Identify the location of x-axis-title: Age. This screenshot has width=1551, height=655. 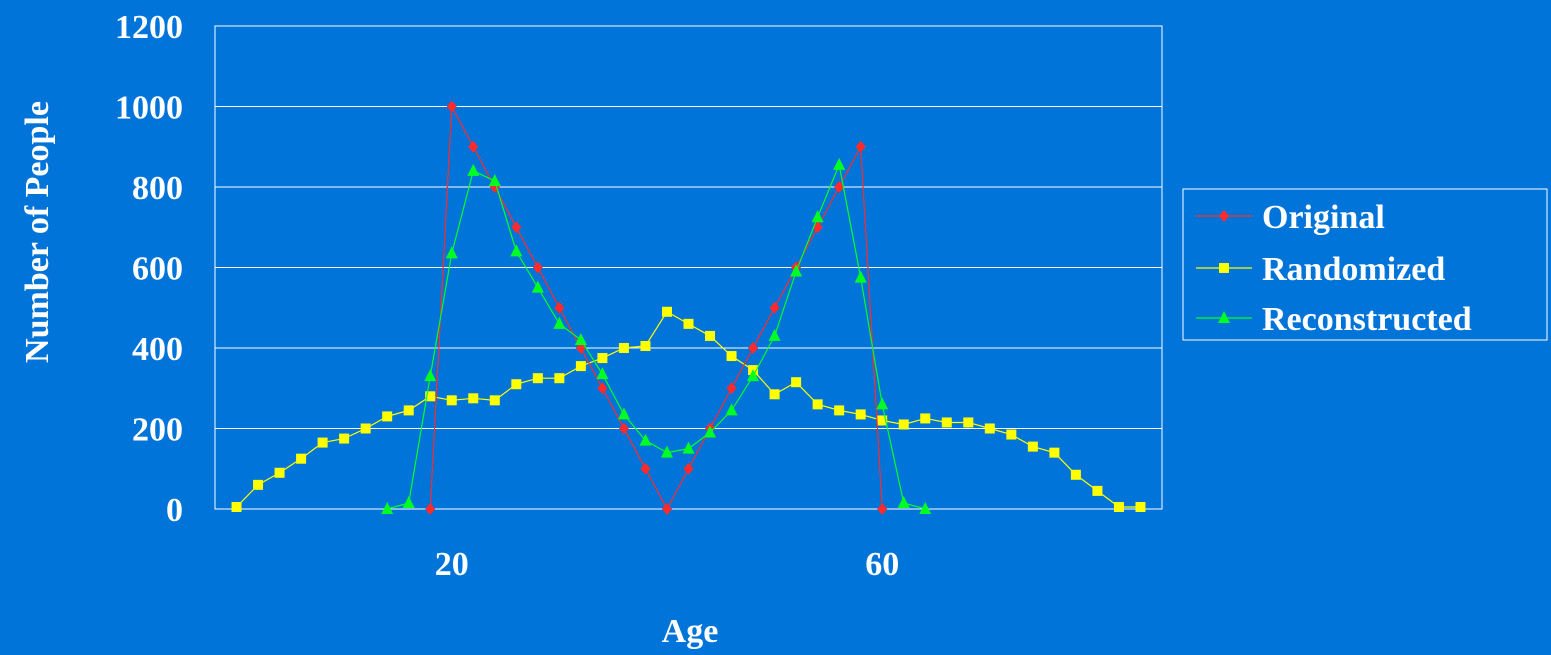
(690, 631).